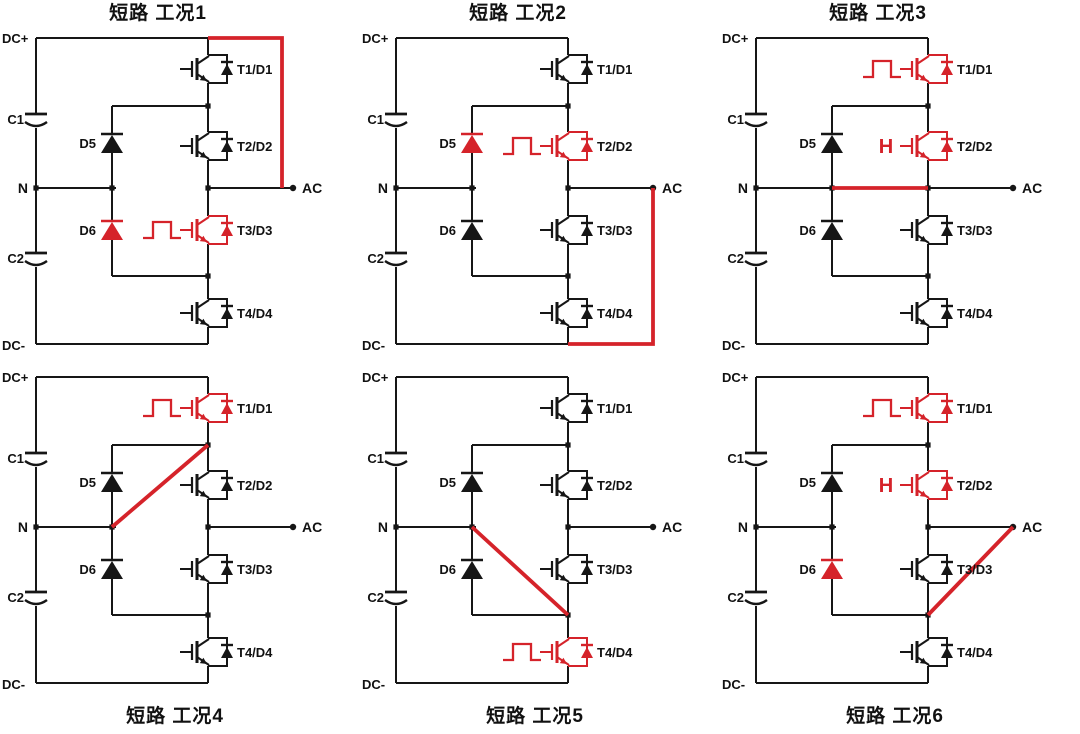 This screenshot has height=734, width=1080. I want to click on label-dc-plus: DC+, so click(735, 377).